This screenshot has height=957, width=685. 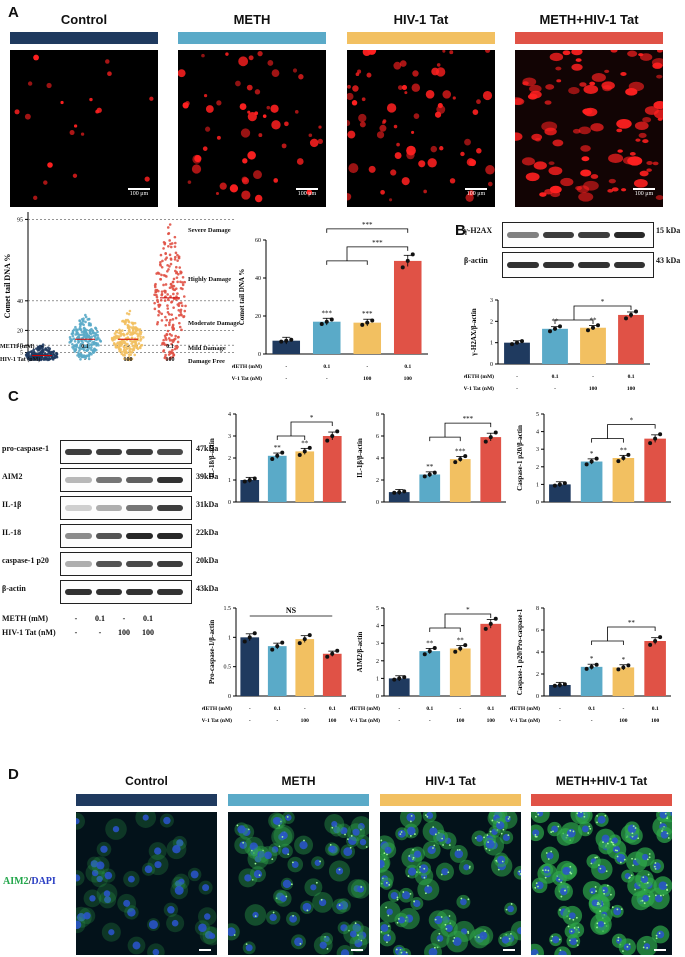 What do you see at coordinates (252, 19) in the screenshot?
I see `group-header-a: METH` at bounding box center [252, 19].